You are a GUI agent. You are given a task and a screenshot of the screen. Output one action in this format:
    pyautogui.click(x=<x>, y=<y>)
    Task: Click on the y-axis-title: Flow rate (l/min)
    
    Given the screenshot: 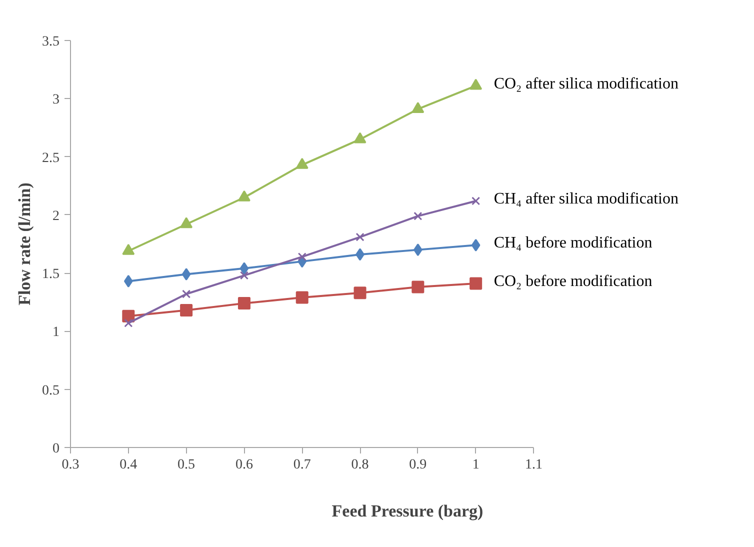 What is the action you would take?
    pyautogui.click(x=24, y=244)
    